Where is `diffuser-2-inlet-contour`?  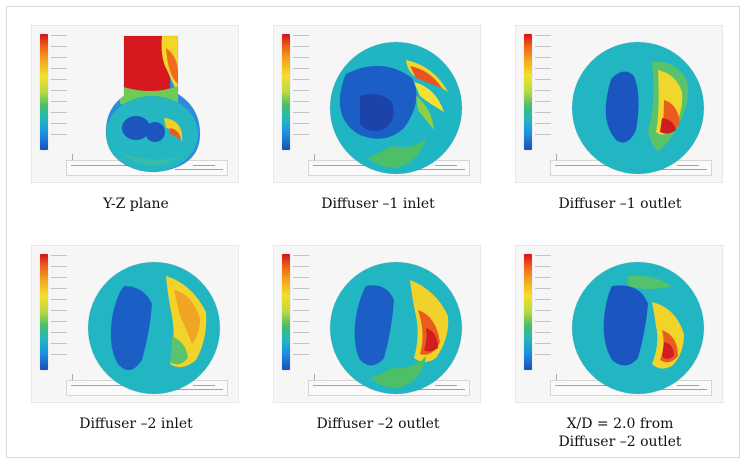 diffuser-2-inlet-contour is located at coordinates (154, 328).